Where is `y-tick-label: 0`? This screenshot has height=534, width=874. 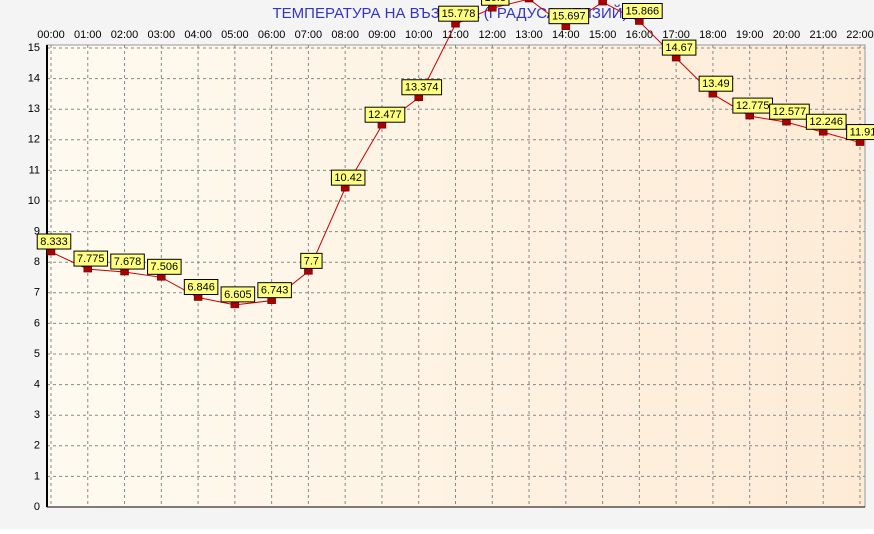 y-tick-label: 0 is located at coordinates (37, 507).